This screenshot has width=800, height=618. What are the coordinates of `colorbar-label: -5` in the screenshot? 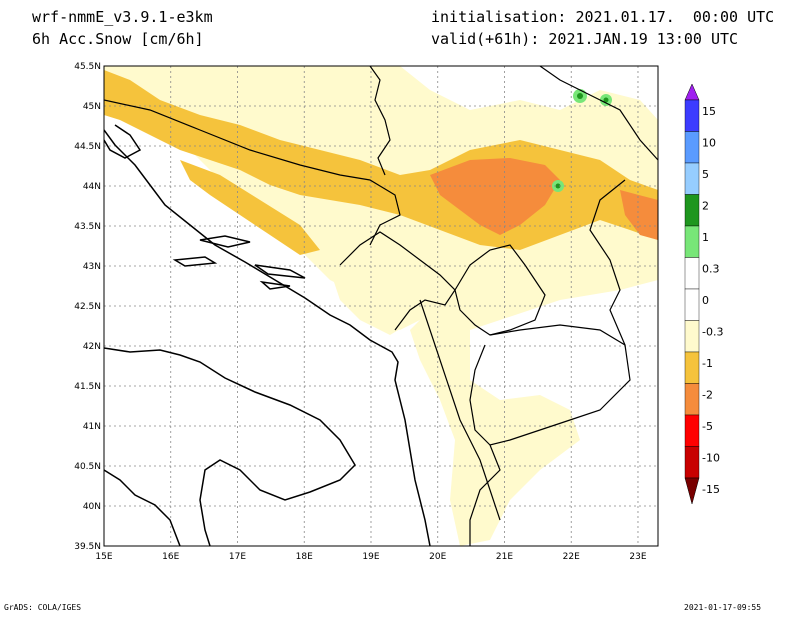 It's located at (707, 426).